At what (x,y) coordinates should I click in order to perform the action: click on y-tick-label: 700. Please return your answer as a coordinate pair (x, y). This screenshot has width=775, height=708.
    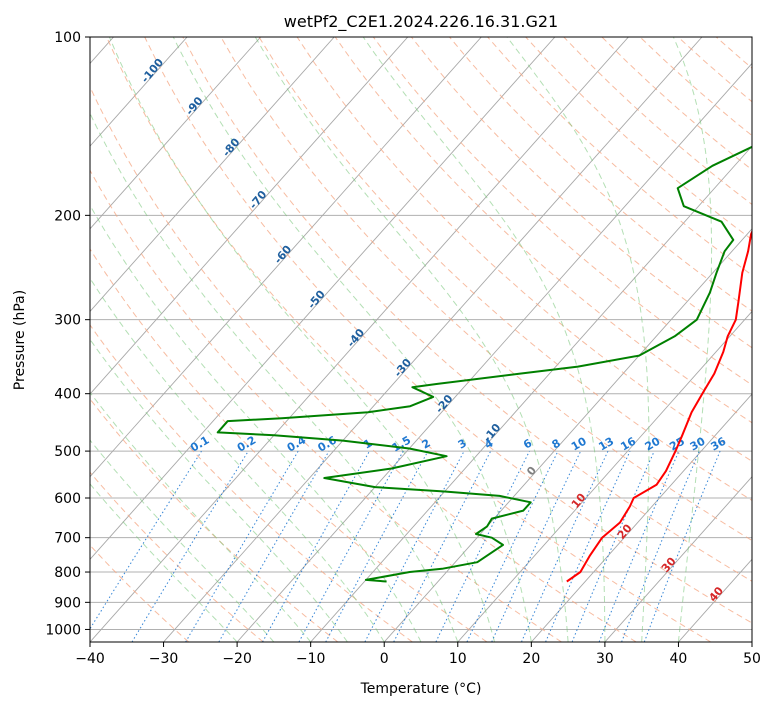
    Looking at the image, I should click on (67, 539).